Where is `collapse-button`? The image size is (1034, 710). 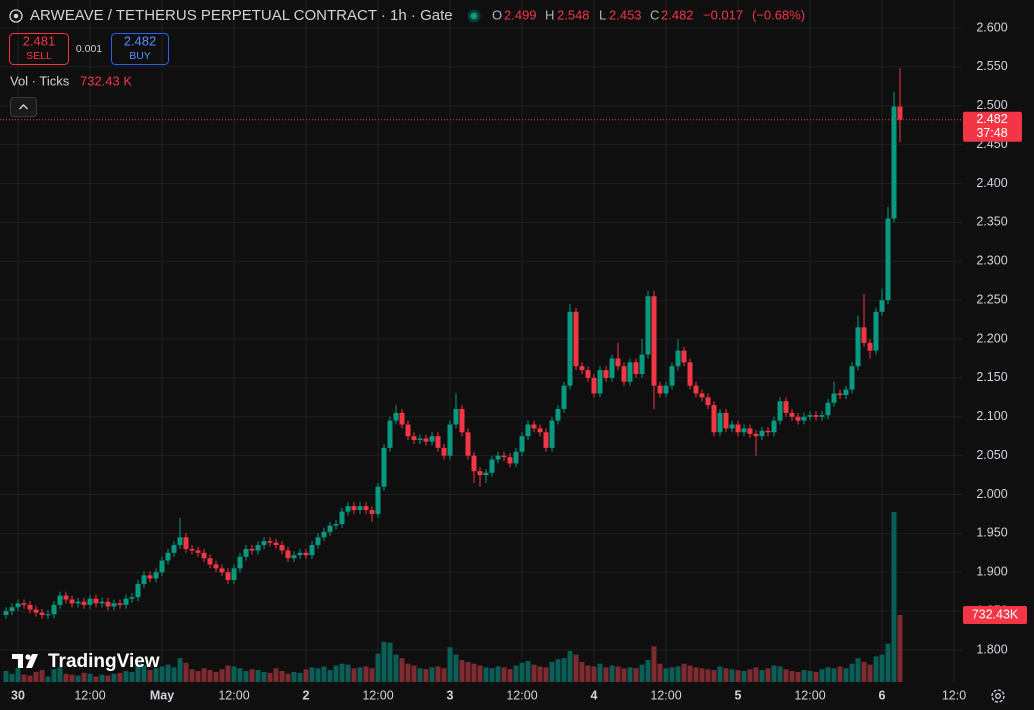 collapse-button is located at coordinates (23, 107).